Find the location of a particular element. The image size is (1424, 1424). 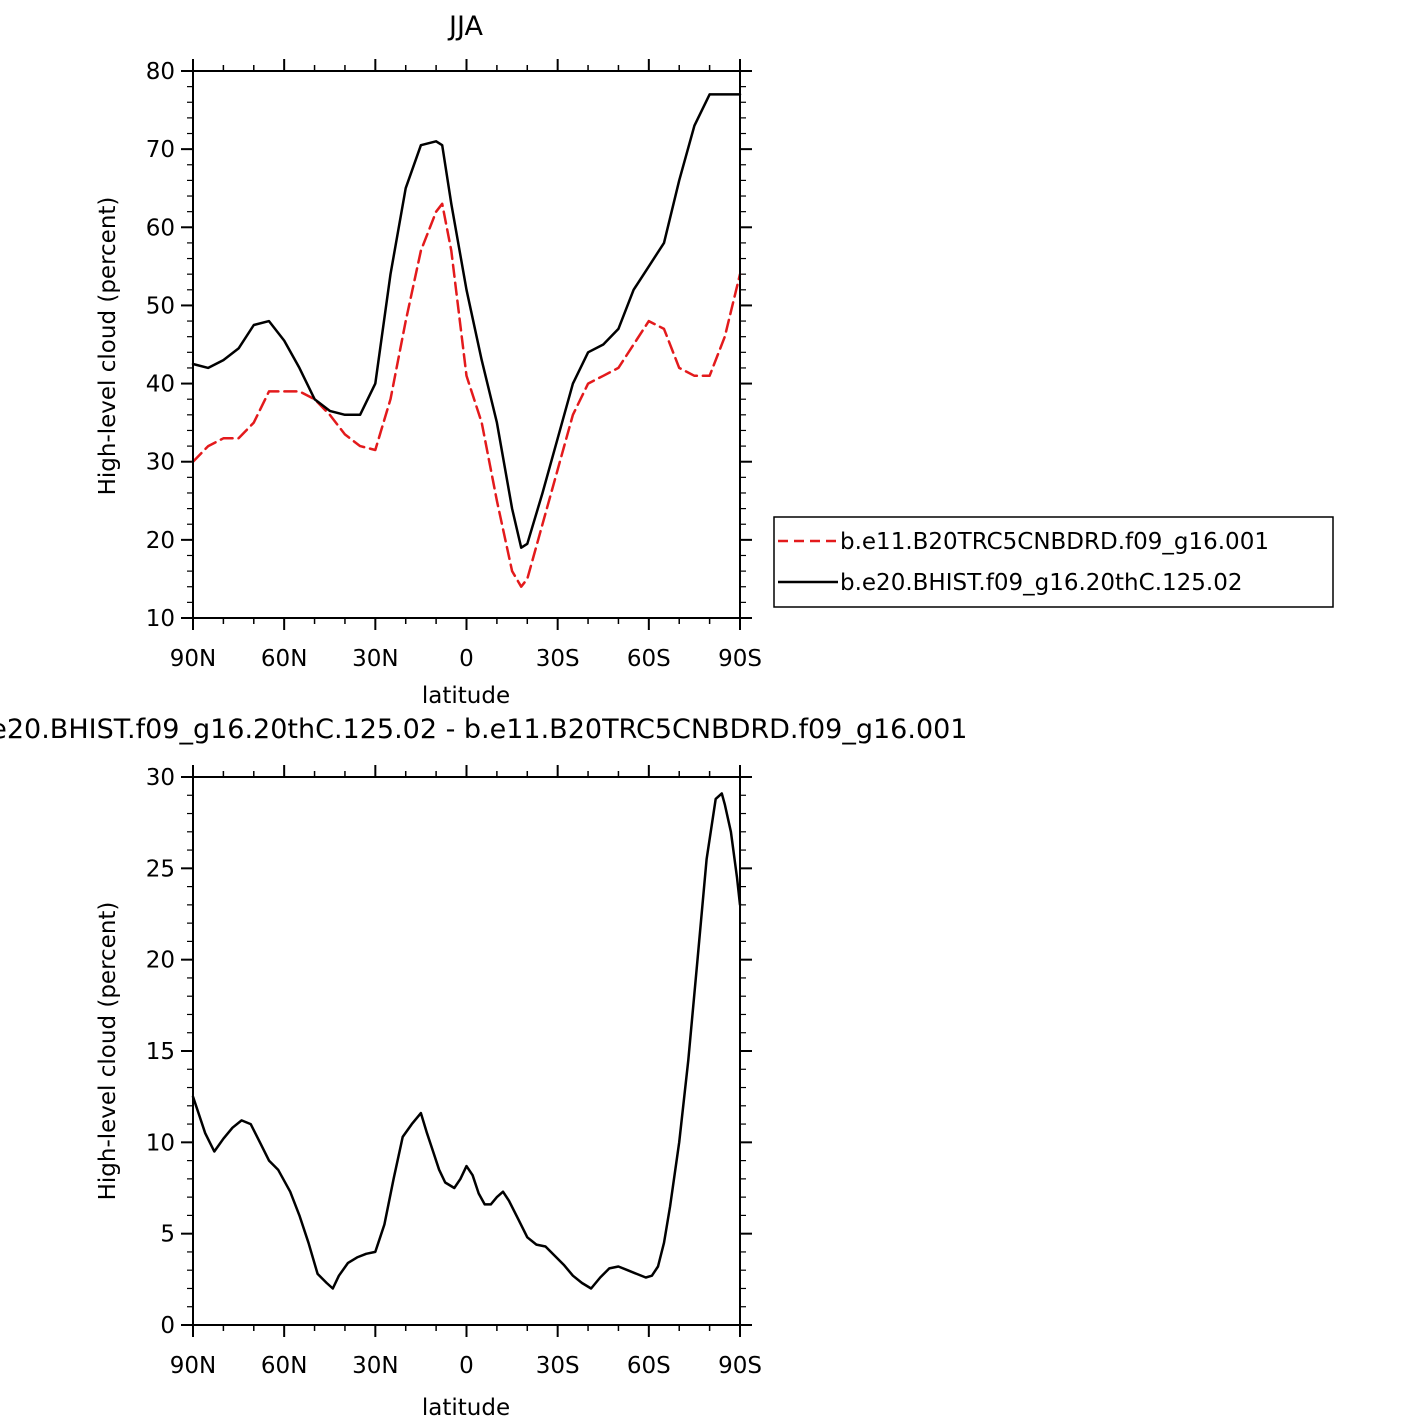

y-tick-label: 15 is located at coordinates (160, 1052).